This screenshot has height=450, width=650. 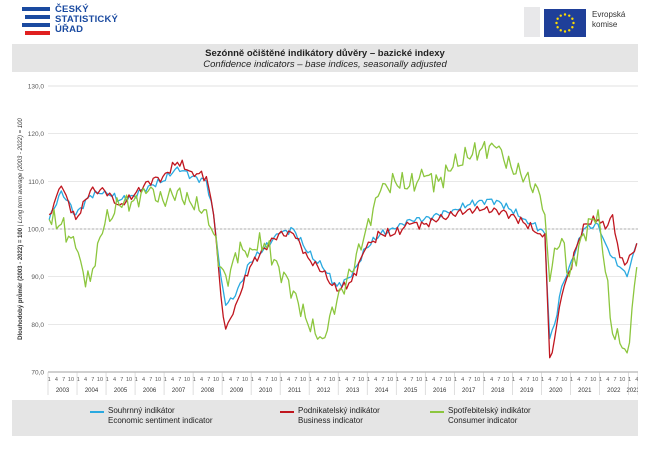 I want to click on y-tick-label: 80,0, so click(x=37, y=325).